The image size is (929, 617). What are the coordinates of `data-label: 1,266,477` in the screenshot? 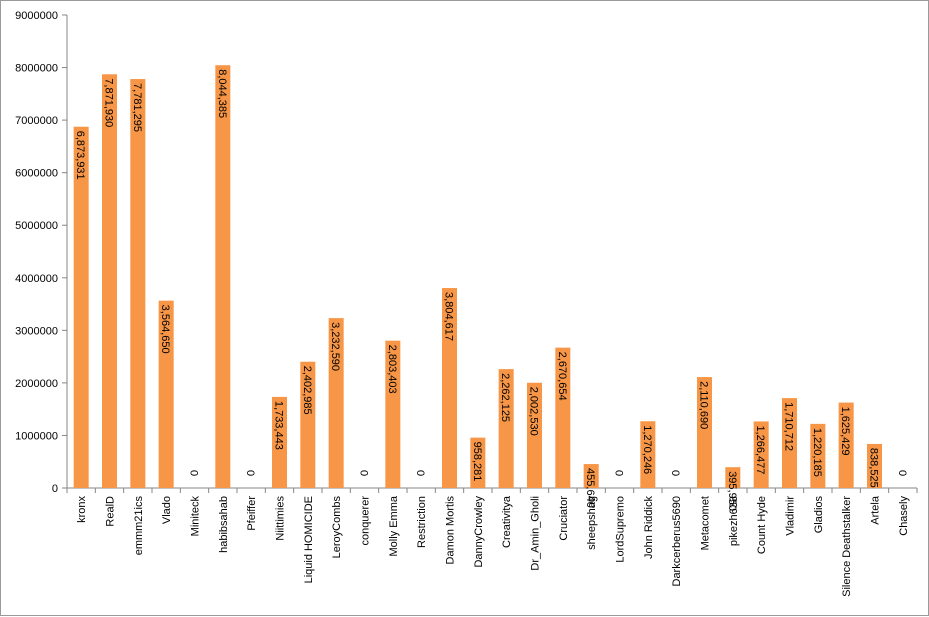 It's located at (760, 449).